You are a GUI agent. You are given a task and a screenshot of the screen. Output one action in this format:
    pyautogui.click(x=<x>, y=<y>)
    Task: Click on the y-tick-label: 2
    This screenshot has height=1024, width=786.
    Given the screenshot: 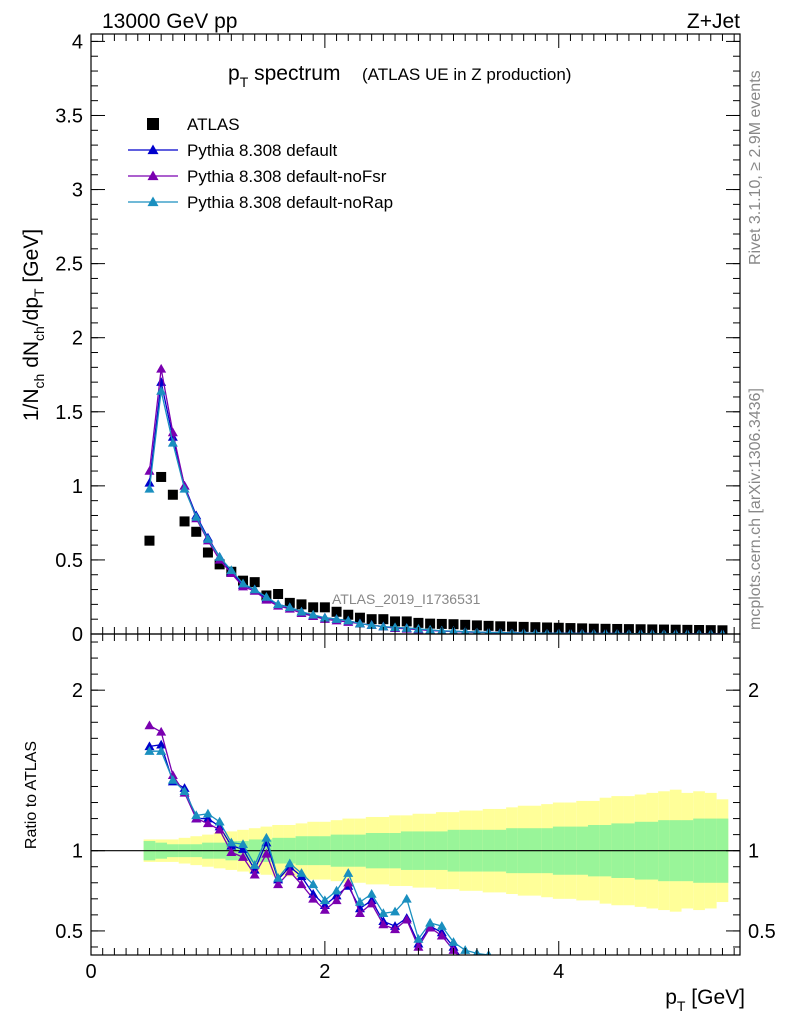 What is the action you would take?
    pyautogui.click(x=77, y=339)
    